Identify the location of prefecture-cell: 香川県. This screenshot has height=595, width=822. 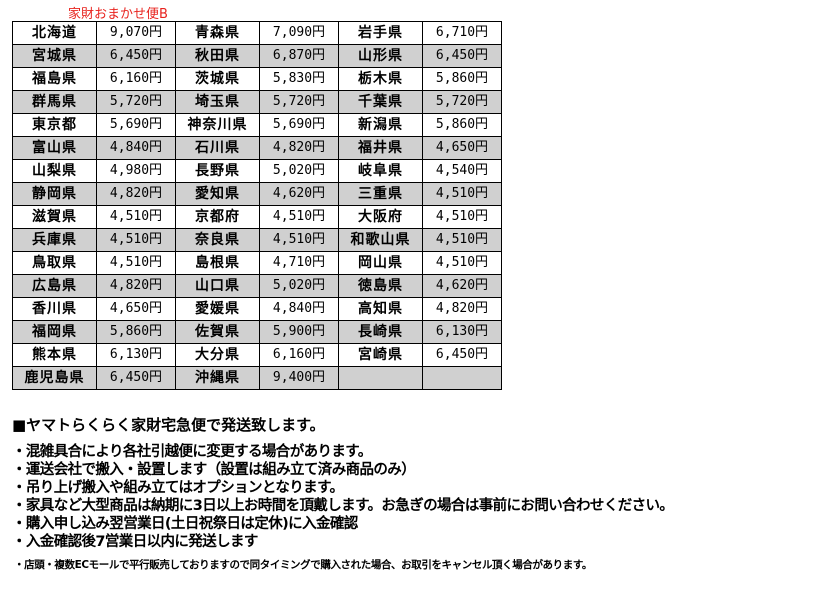
(54, 309).